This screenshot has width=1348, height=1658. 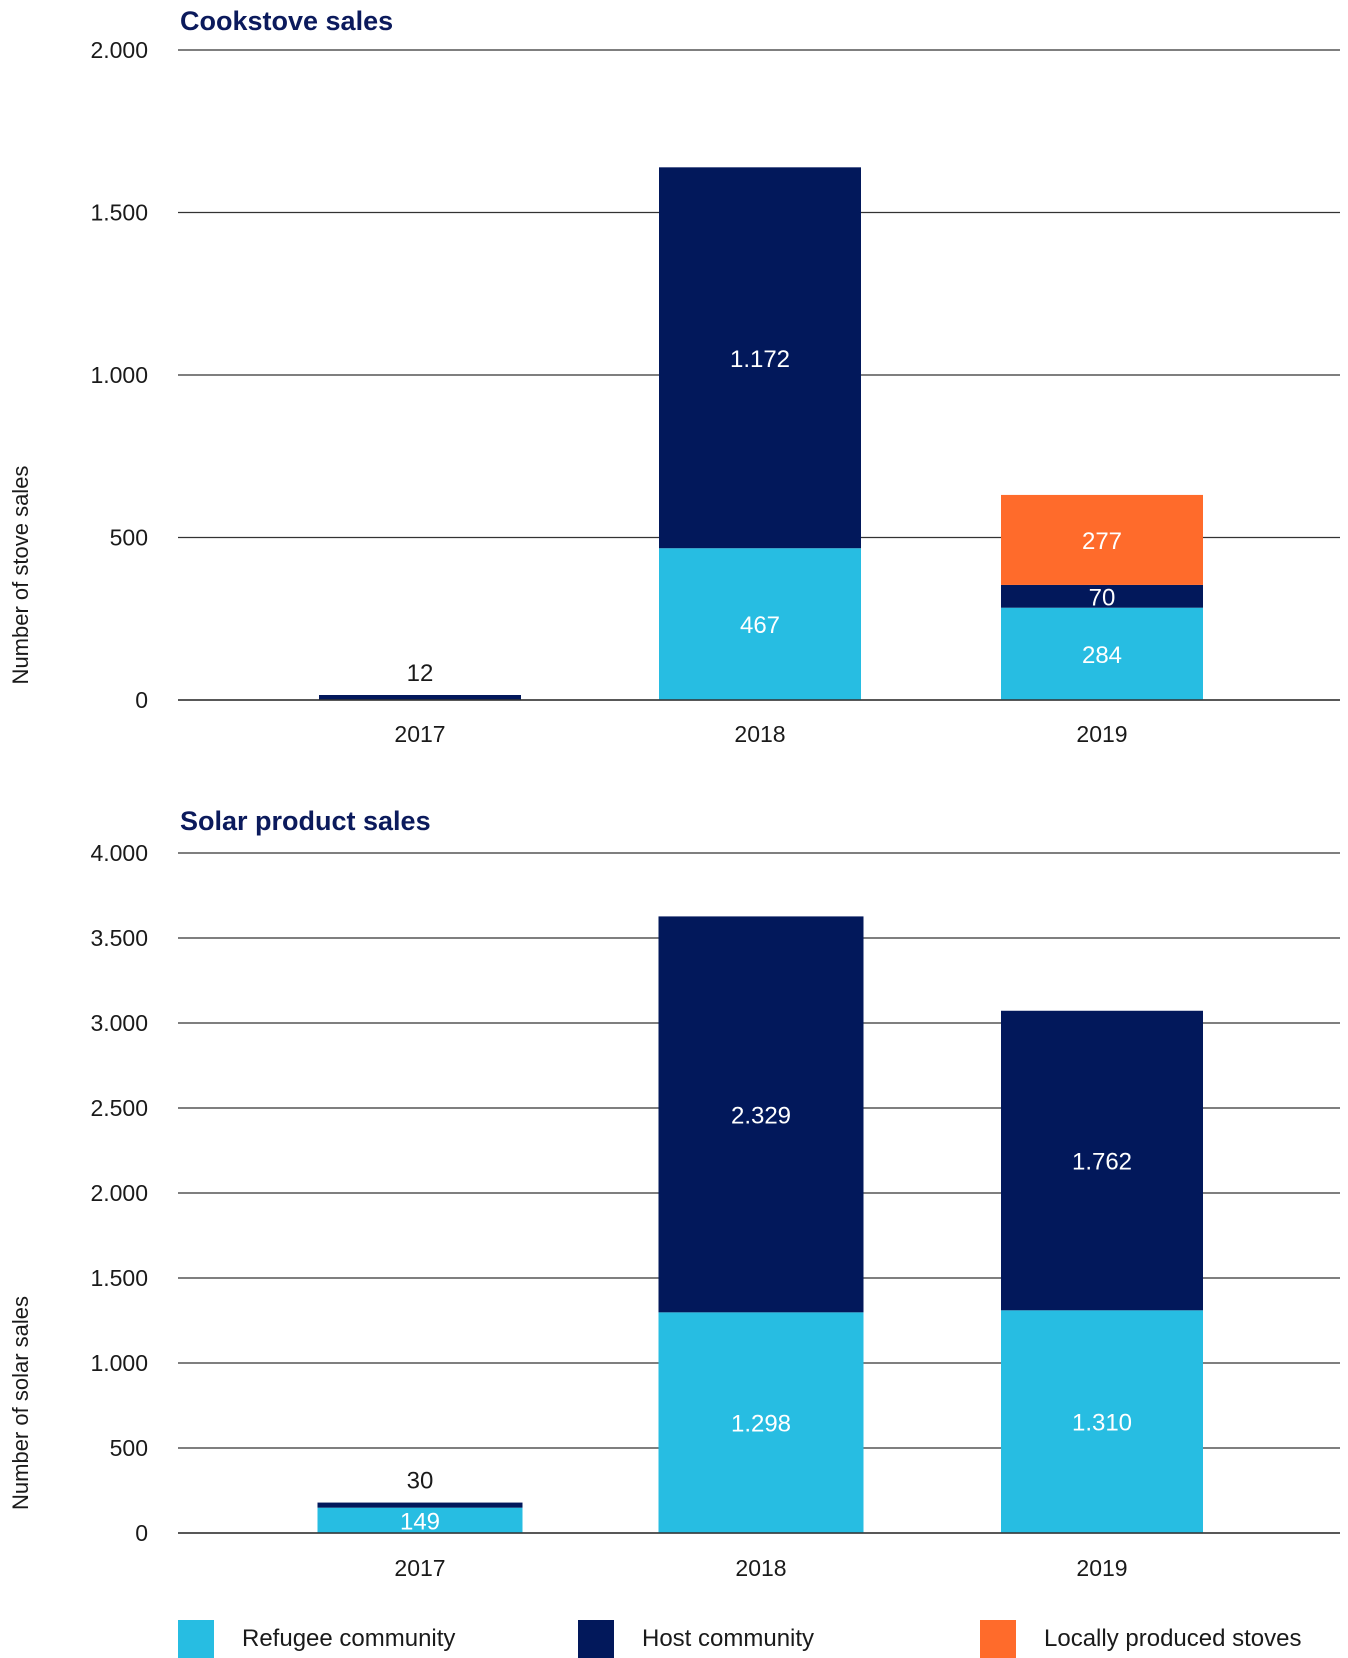 What do you see at coordinates (596, 1639) in the screenshot?
I see `legend-swatch-host` at bounding box center [596, 1639].